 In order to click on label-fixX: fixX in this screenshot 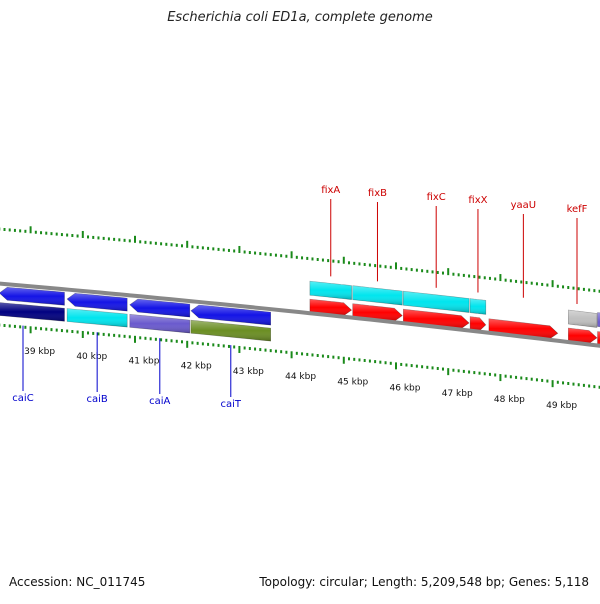, I will do `click(477, 200)`.